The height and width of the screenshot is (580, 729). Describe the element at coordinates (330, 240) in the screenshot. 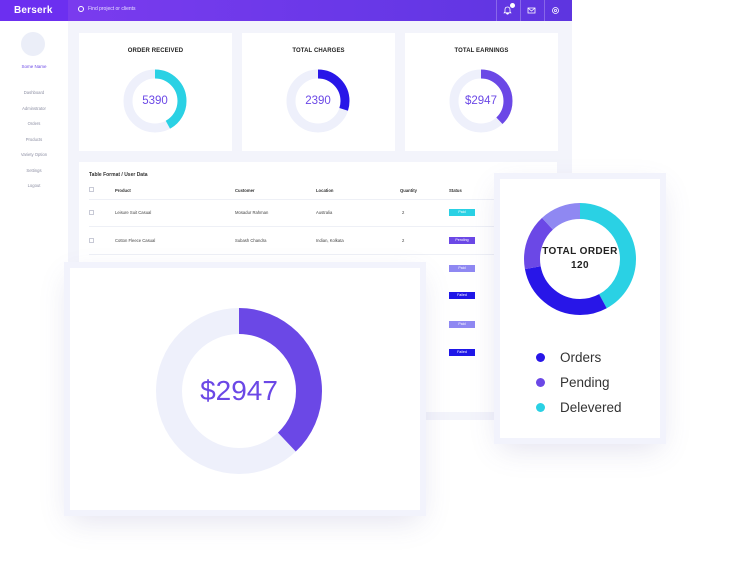

I see `cell-location: Indian, Kolkata` at that location.